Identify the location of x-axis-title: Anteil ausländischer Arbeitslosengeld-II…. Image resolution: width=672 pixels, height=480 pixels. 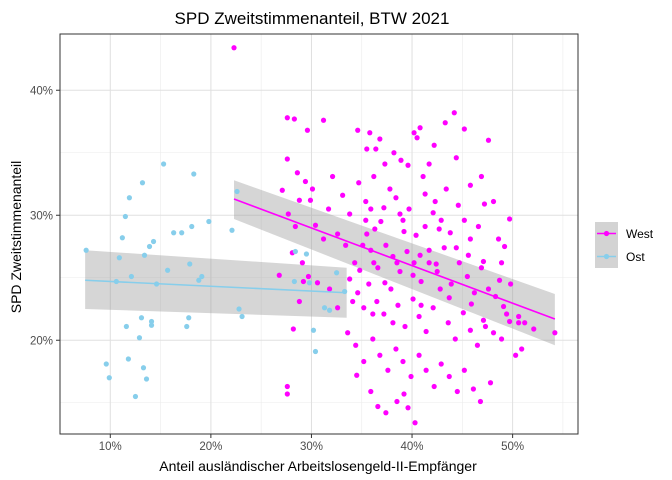
(318, 466).